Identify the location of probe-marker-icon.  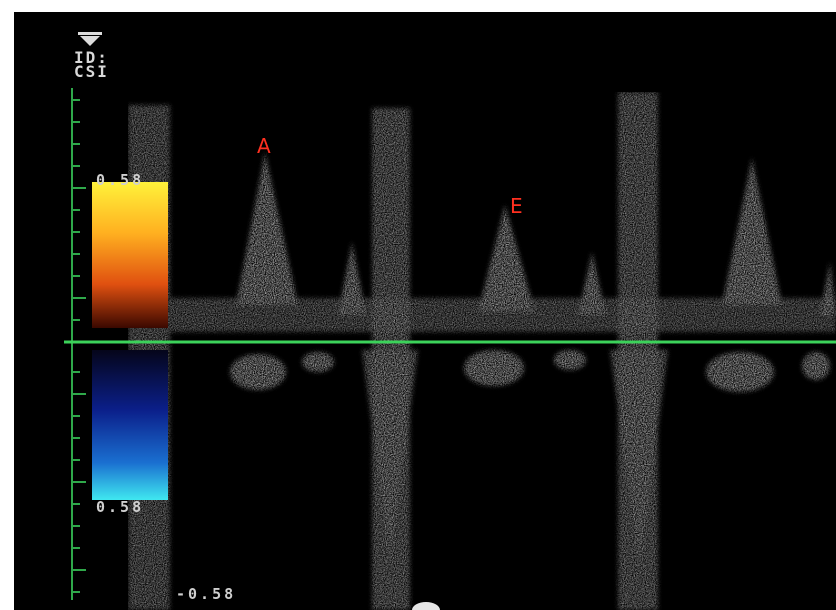
(90, 39).